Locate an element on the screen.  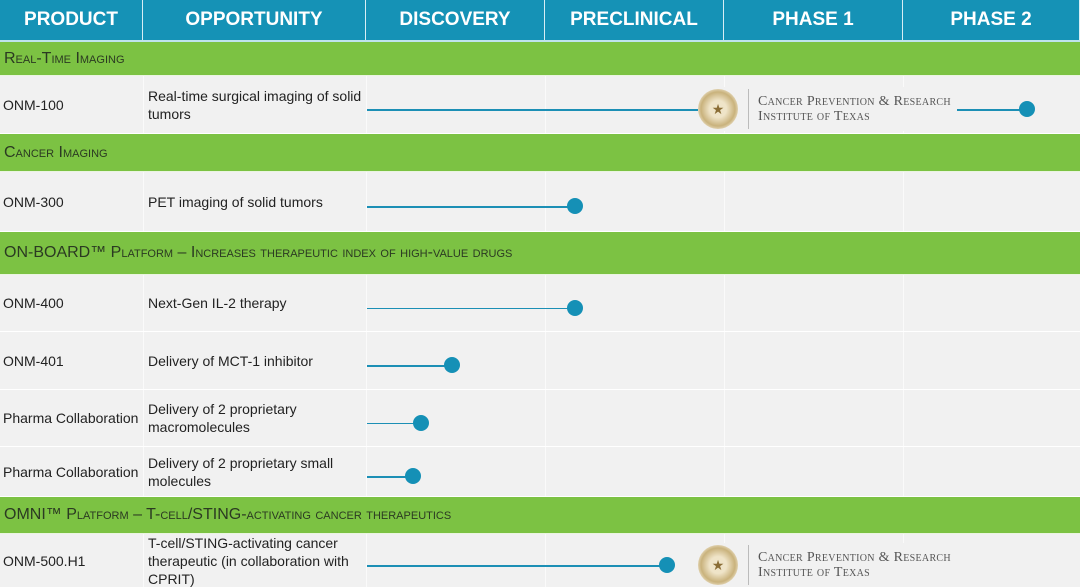
column-header: PHASE 2 is located at coordinates (991, 20).